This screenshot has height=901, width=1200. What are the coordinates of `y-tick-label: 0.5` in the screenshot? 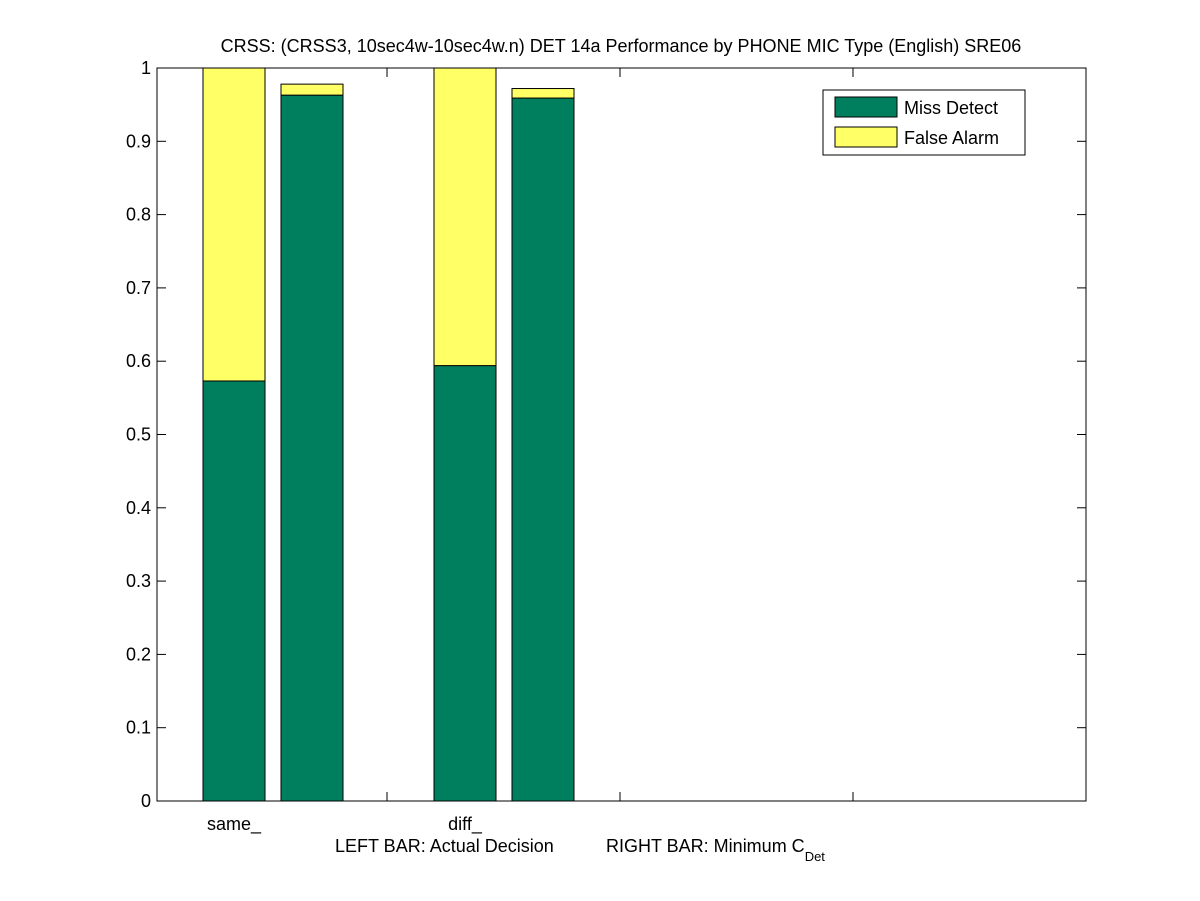 It's located at (138, 435).